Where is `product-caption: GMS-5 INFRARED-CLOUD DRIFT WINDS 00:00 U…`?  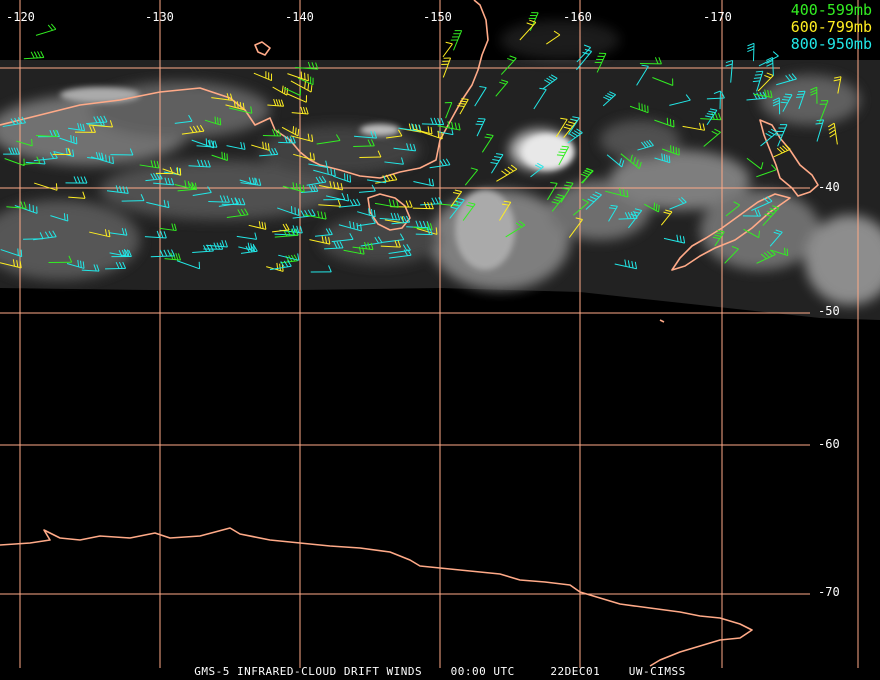
product-caption: GMS-5 INFRARED-CLOUD DRIFT WINDS 00:00 U… is located at coordinates (440, 671).